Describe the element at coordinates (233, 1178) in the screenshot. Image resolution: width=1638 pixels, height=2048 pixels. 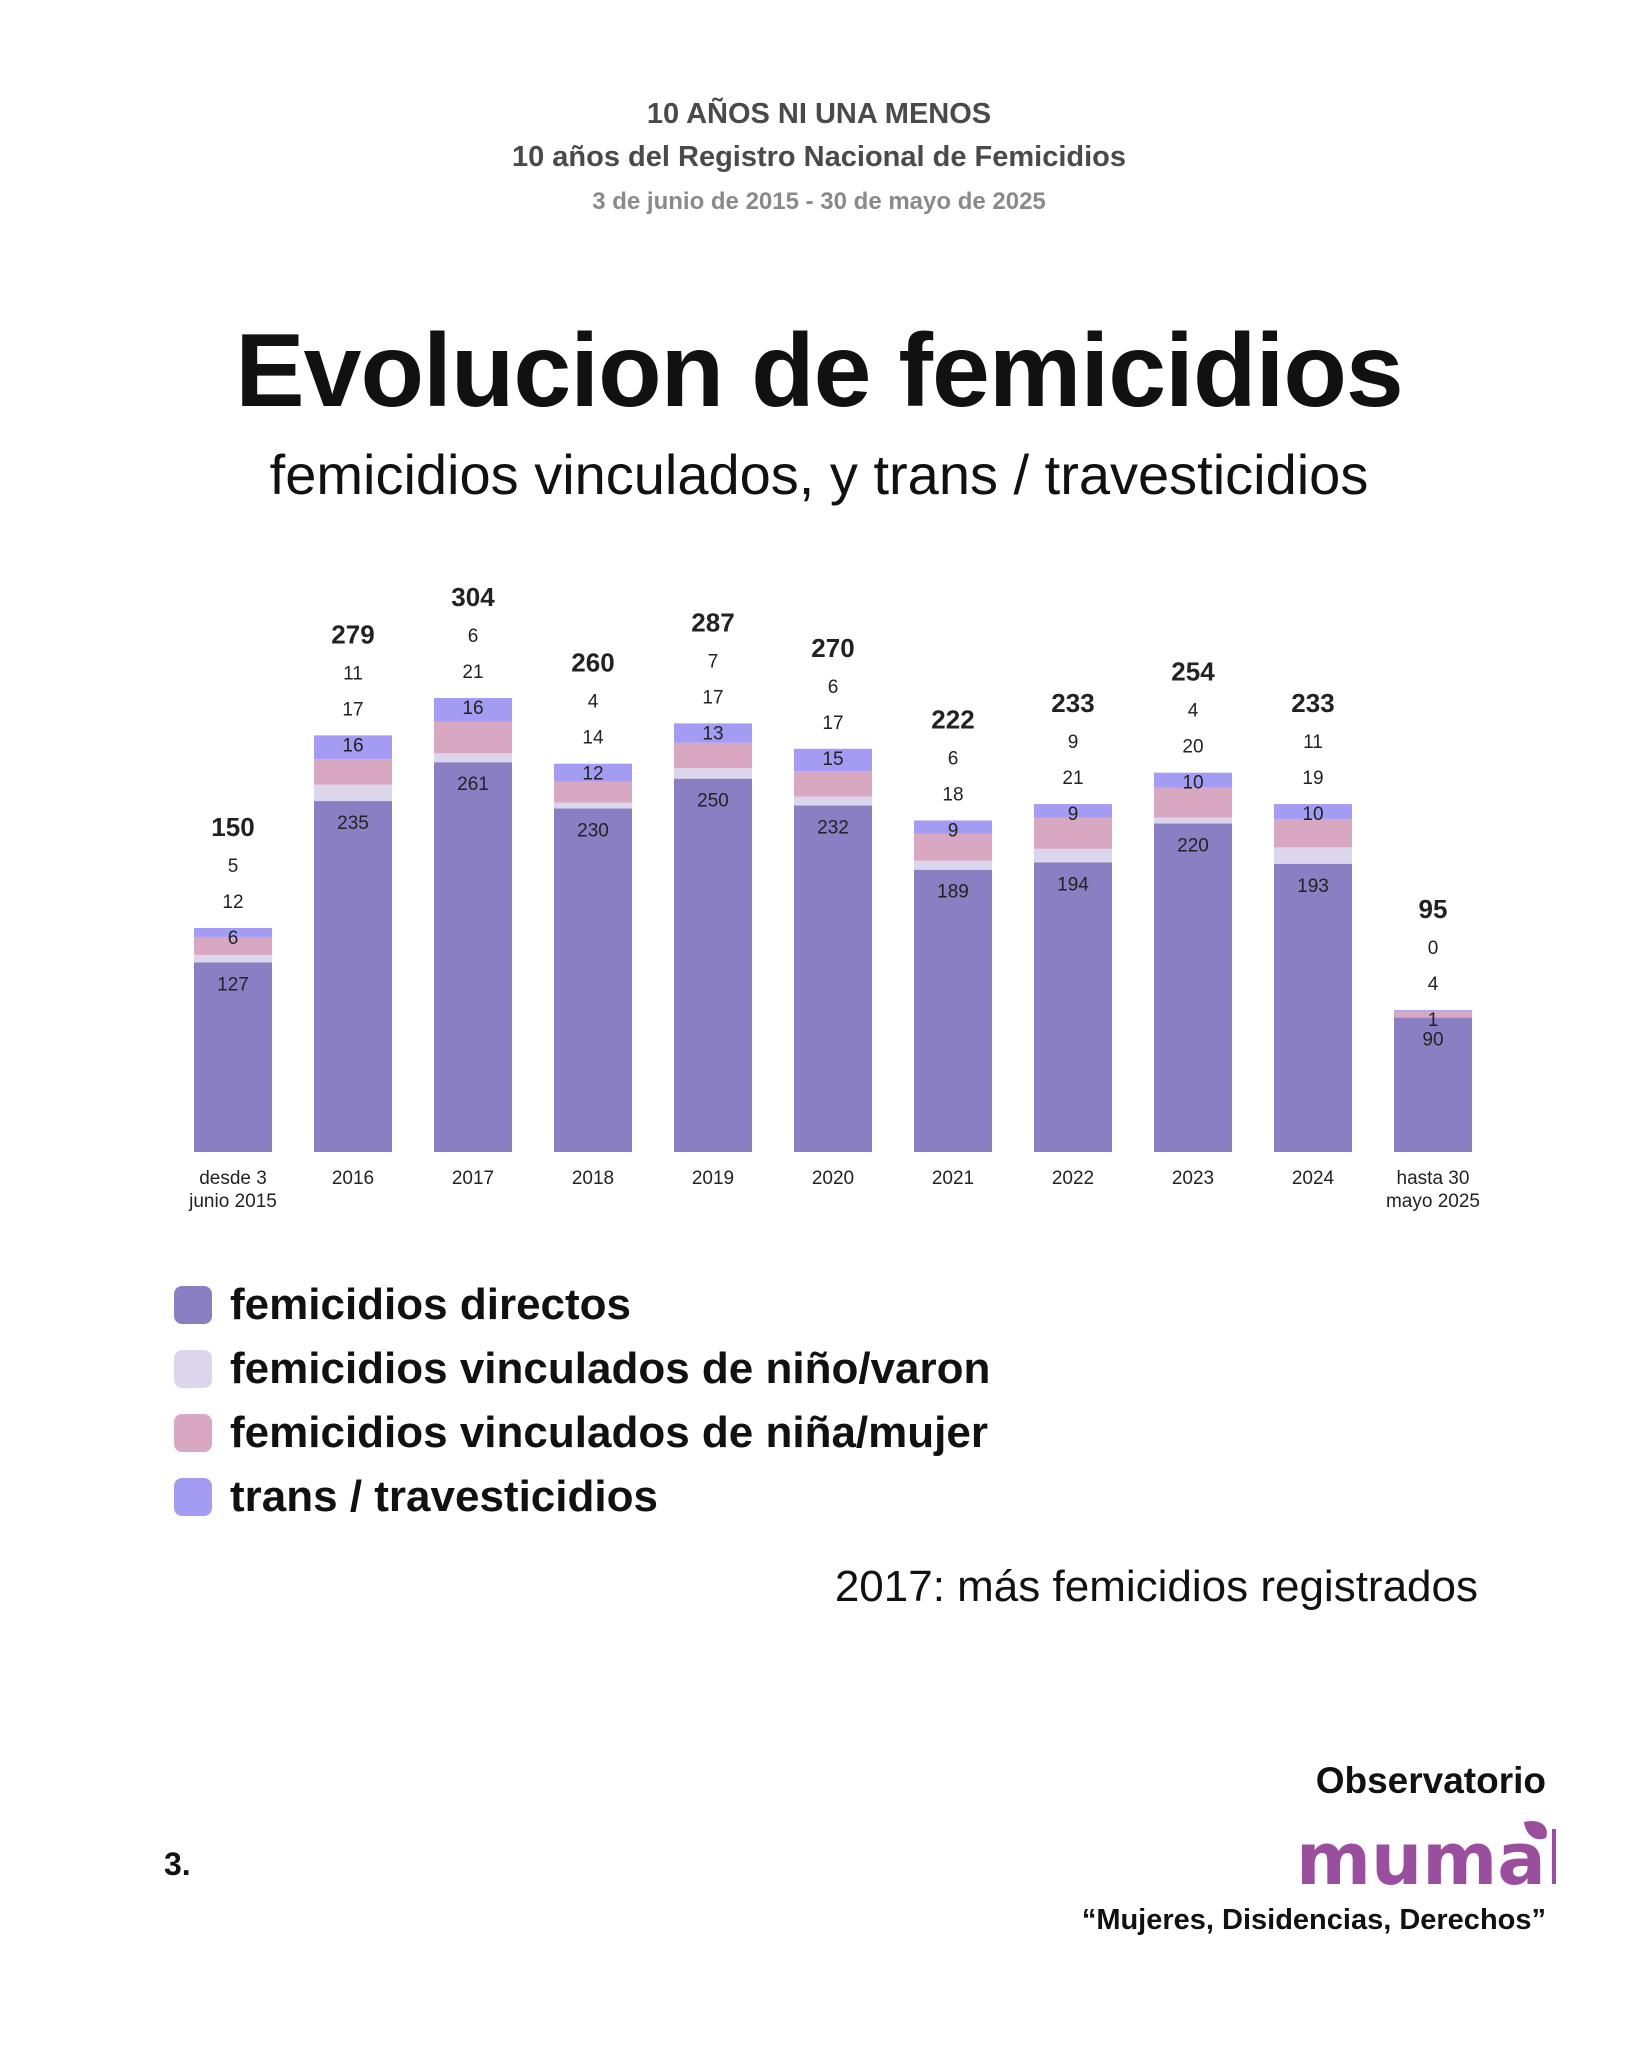
I see `tick-label-0-0: desde 3` at that location.